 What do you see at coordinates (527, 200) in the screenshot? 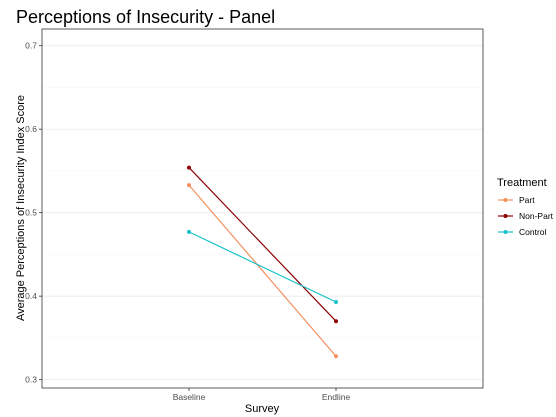
I see `legend-label: Part` at bounding box center [527, 200].